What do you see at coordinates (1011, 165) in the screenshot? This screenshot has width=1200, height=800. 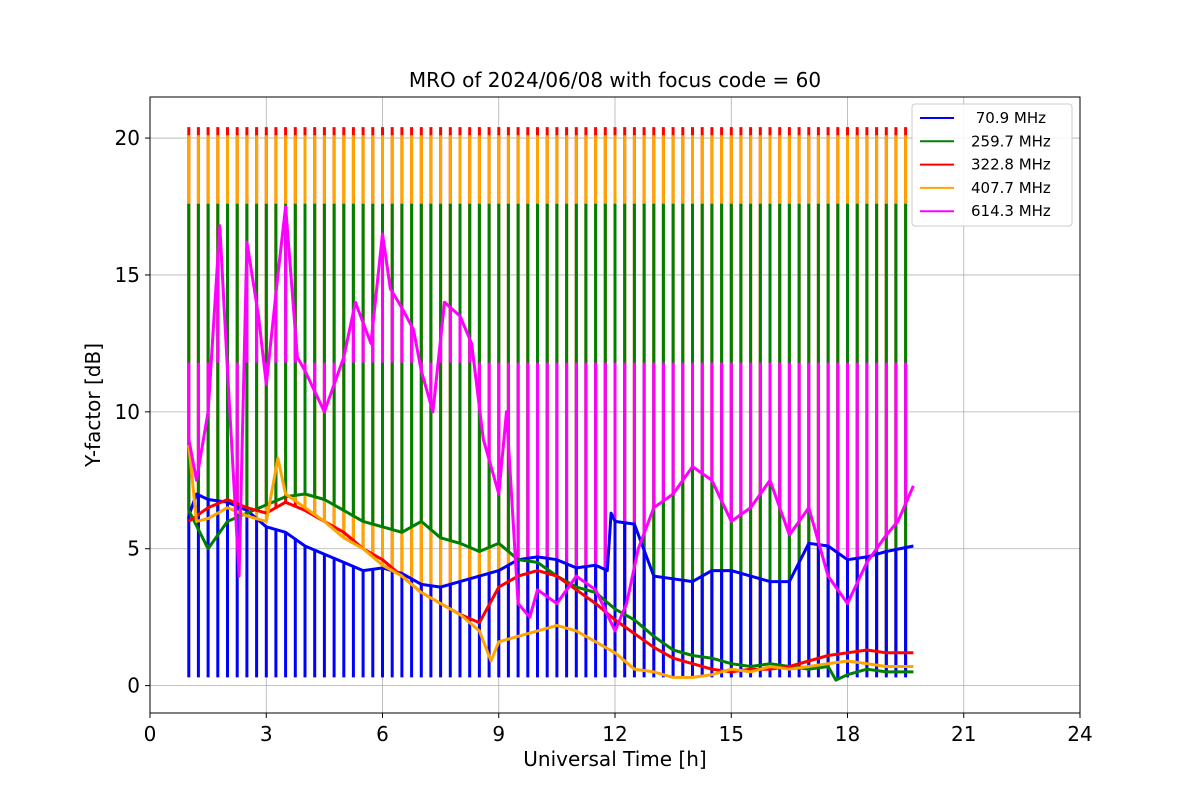 I see `legend-label: 322.8 MHz` at bounding box center [1011, 165].